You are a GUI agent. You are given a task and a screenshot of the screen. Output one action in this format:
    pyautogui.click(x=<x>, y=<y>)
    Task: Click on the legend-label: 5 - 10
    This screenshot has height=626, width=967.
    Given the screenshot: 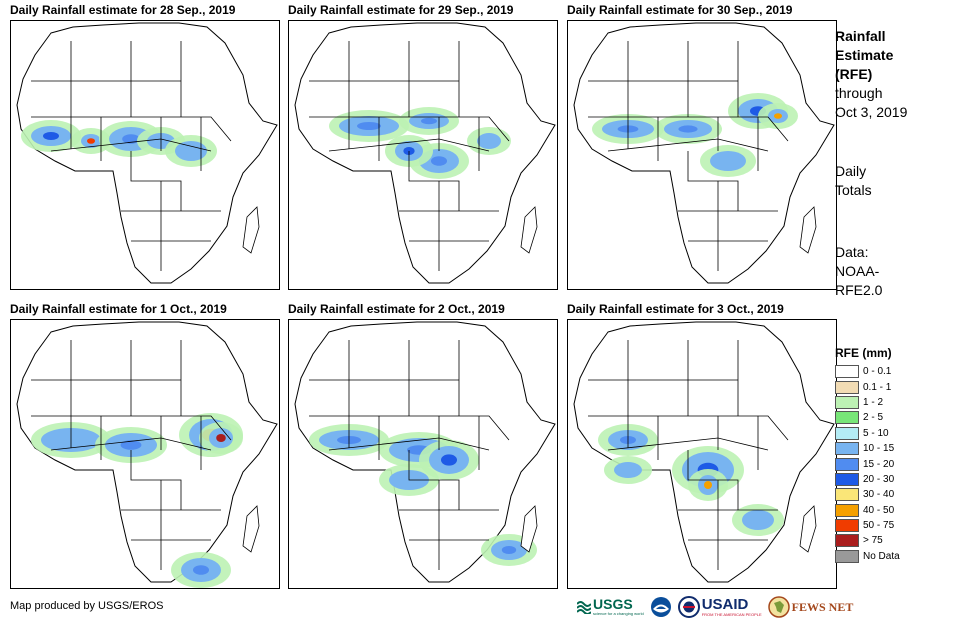 What is the action you would take?
    pyautogui.click(x=876, y=433)
    